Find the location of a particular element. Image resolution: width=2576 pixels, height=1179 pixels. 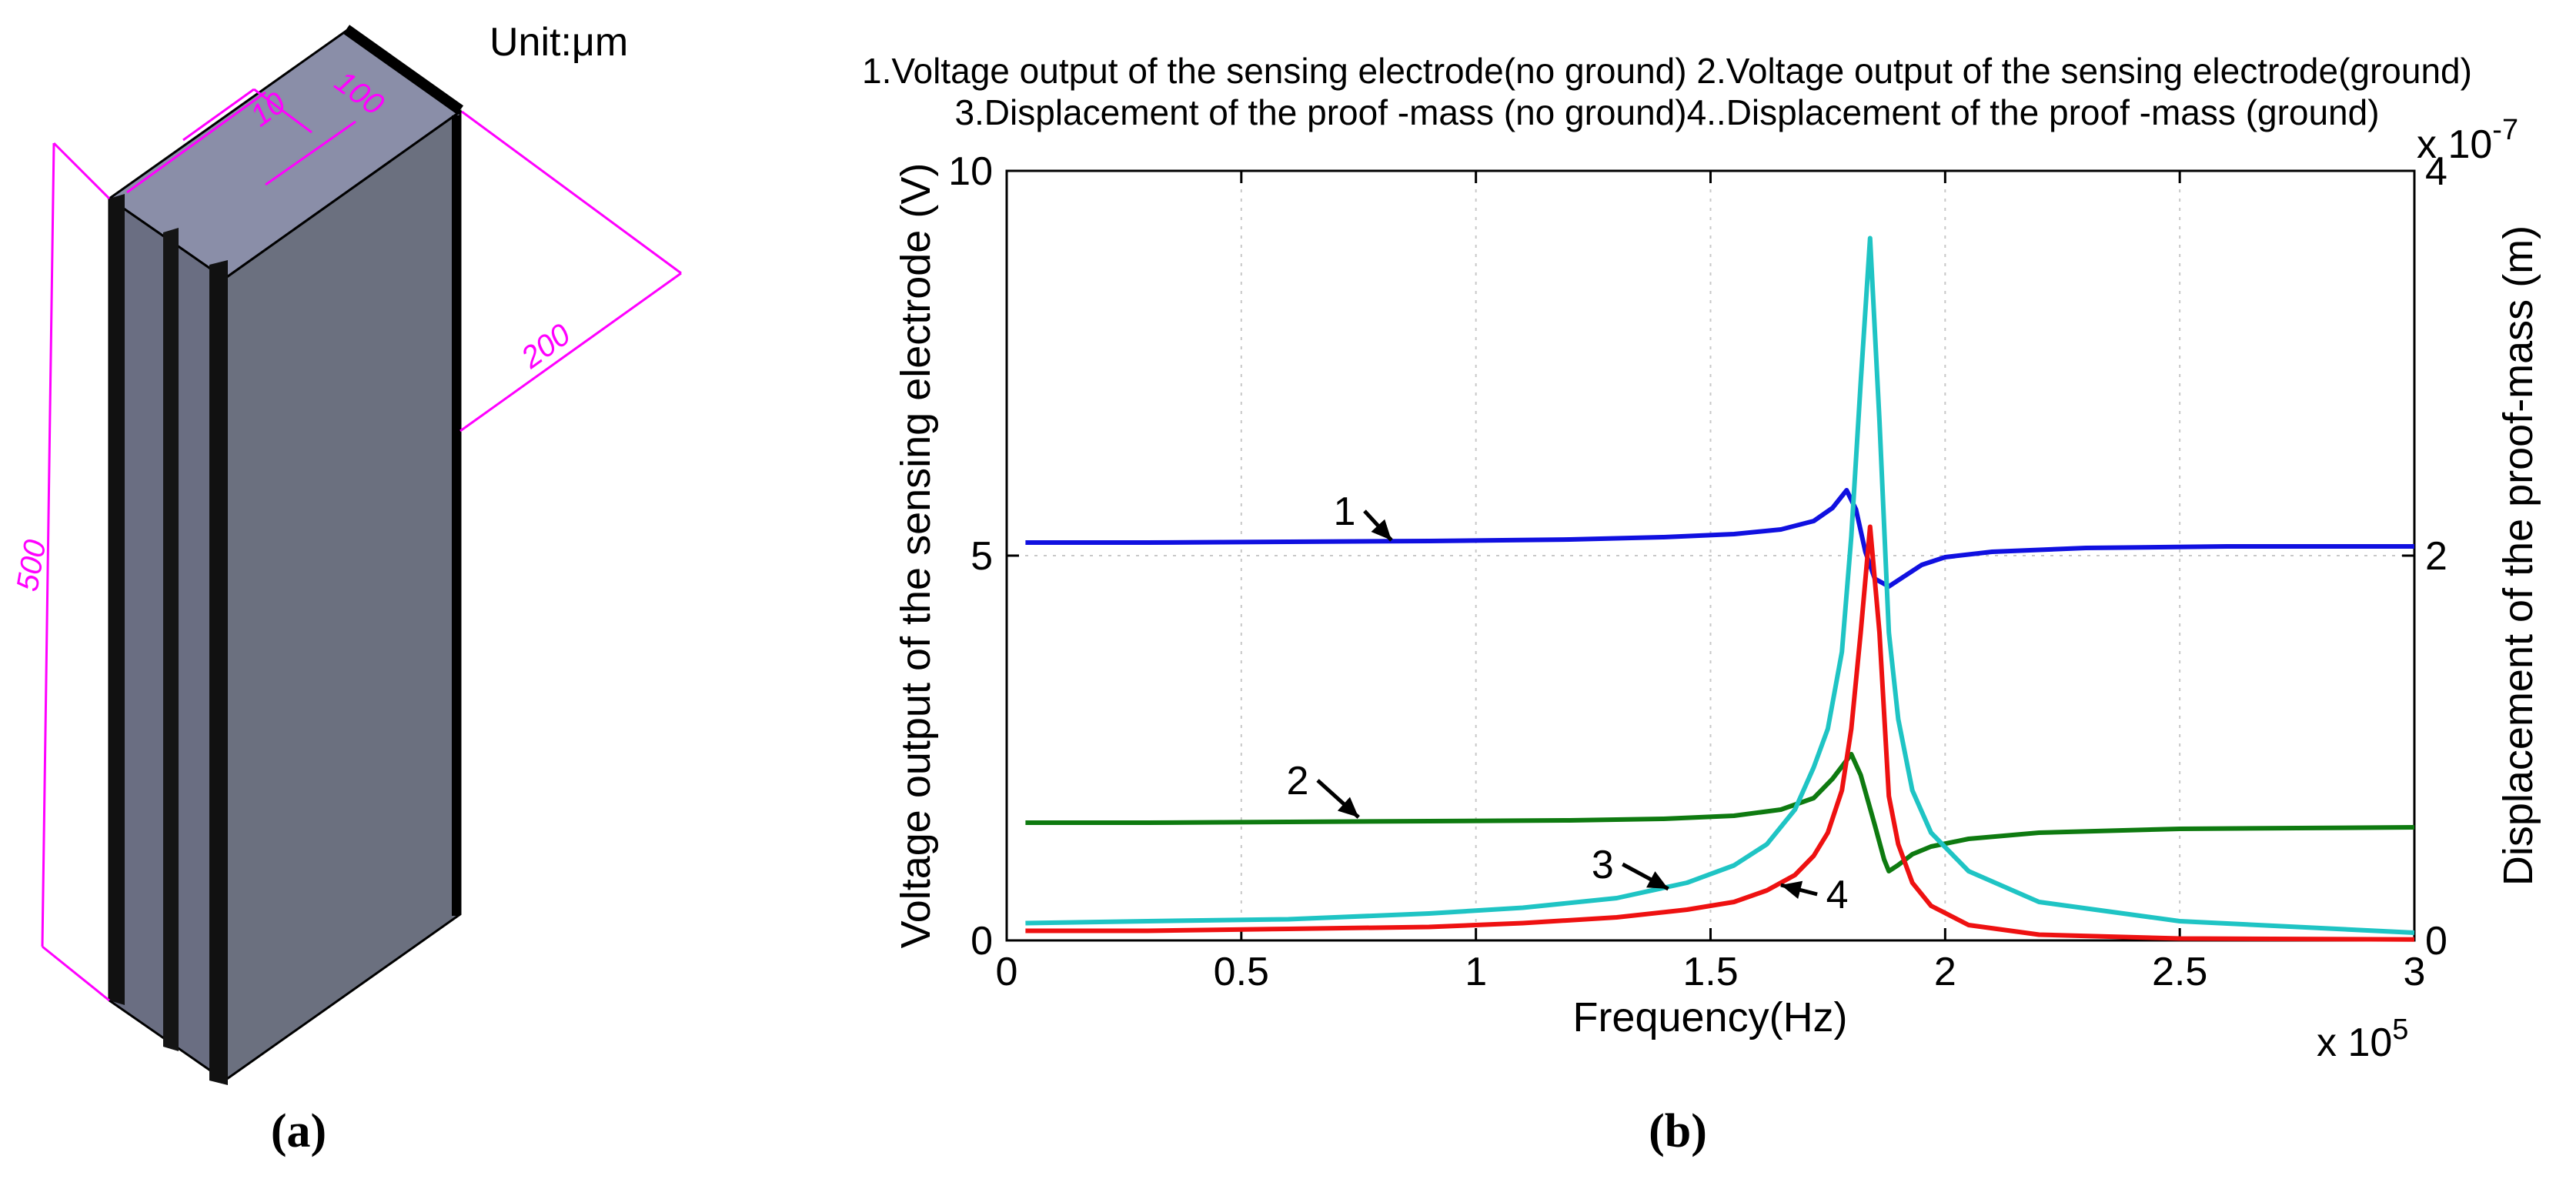

panel-label-b: (b) is located at coordinates (1678, 1131).